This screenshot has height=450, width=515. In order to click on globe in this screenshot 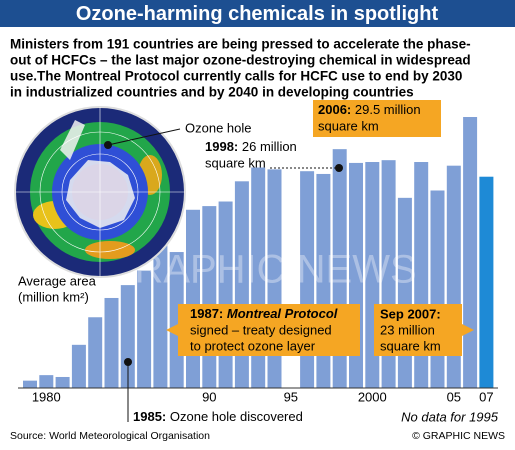, I will do `click(100, 192)`.